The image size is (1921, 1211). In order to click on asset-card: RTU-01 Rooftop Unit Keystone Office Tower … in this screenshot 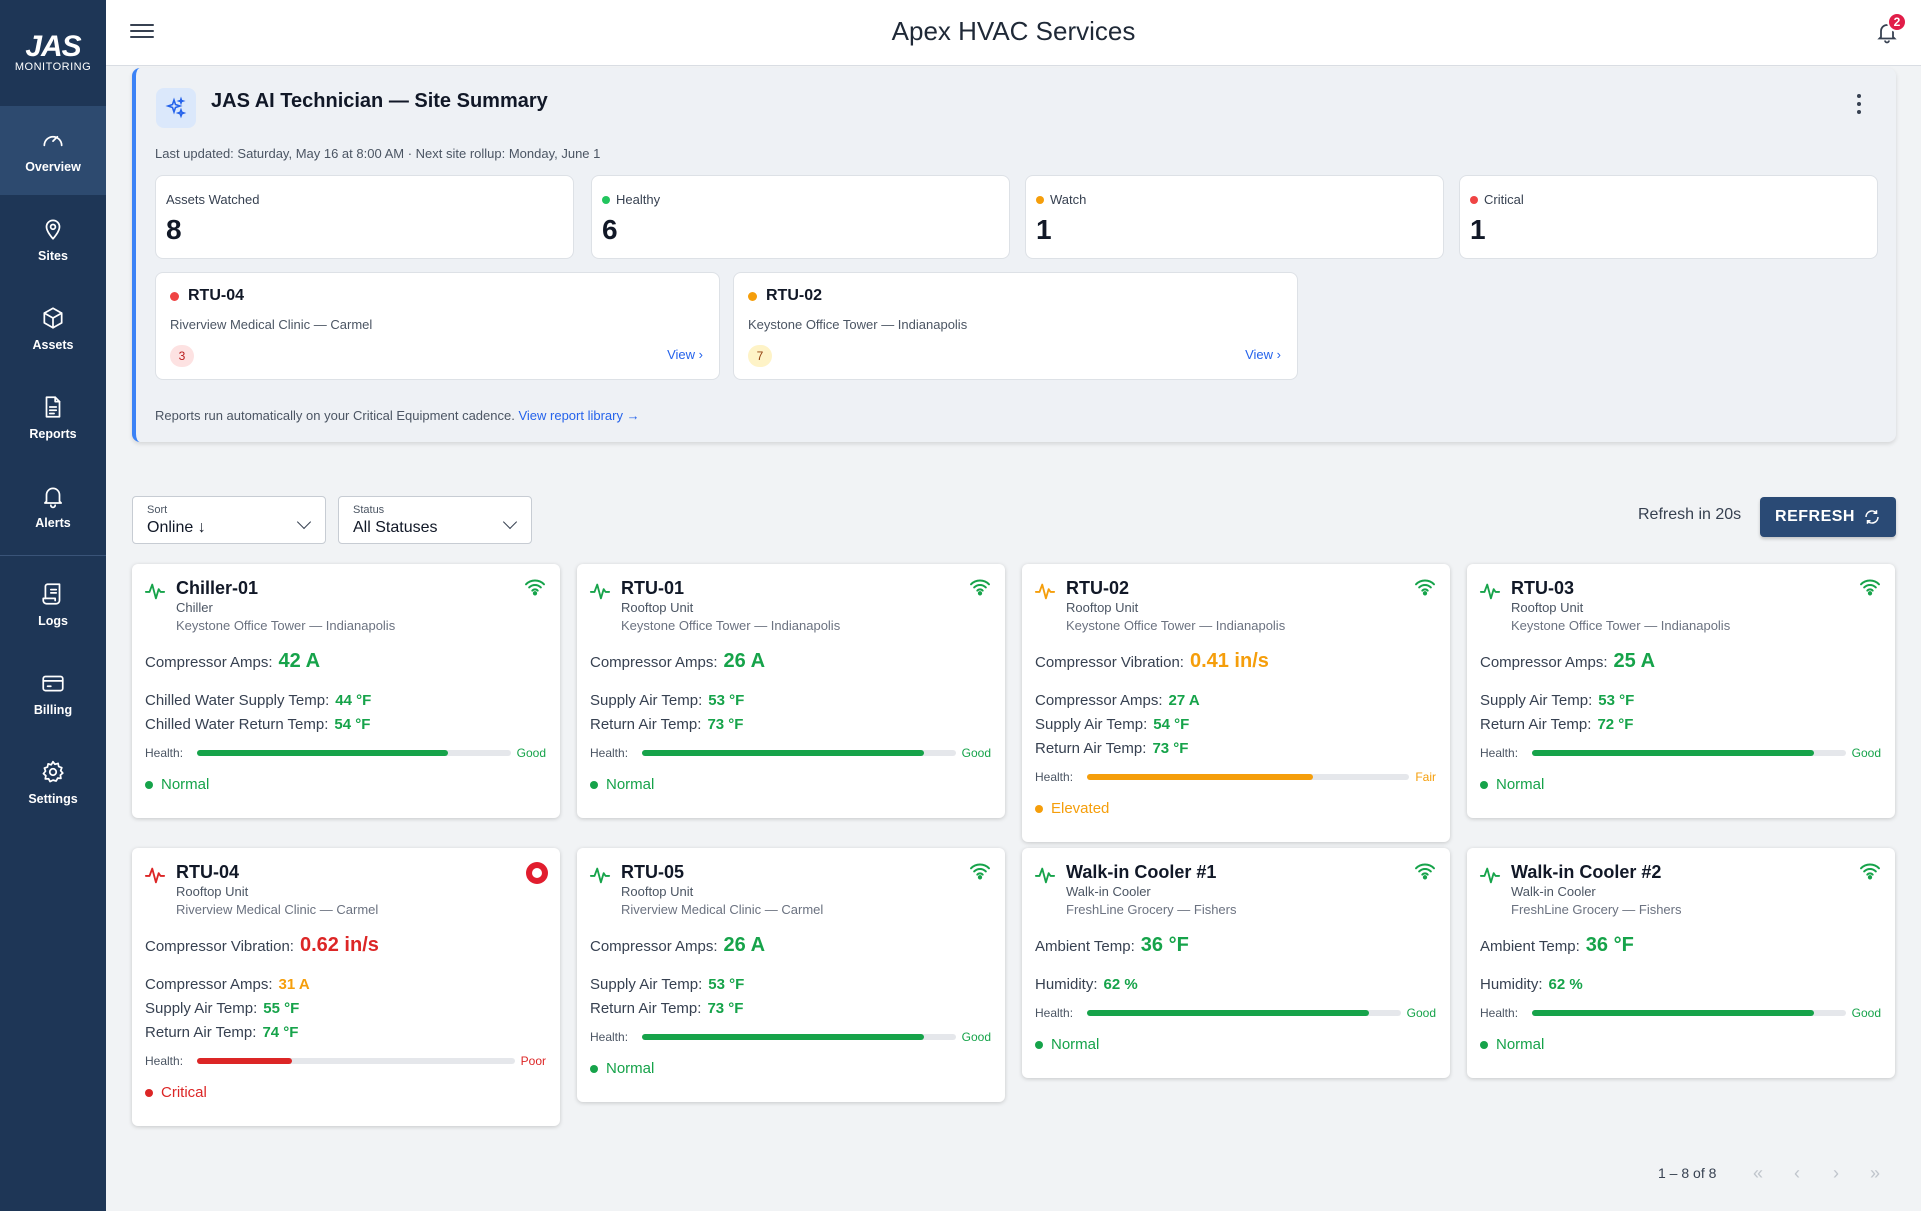, I will do `click(791, 691)`.